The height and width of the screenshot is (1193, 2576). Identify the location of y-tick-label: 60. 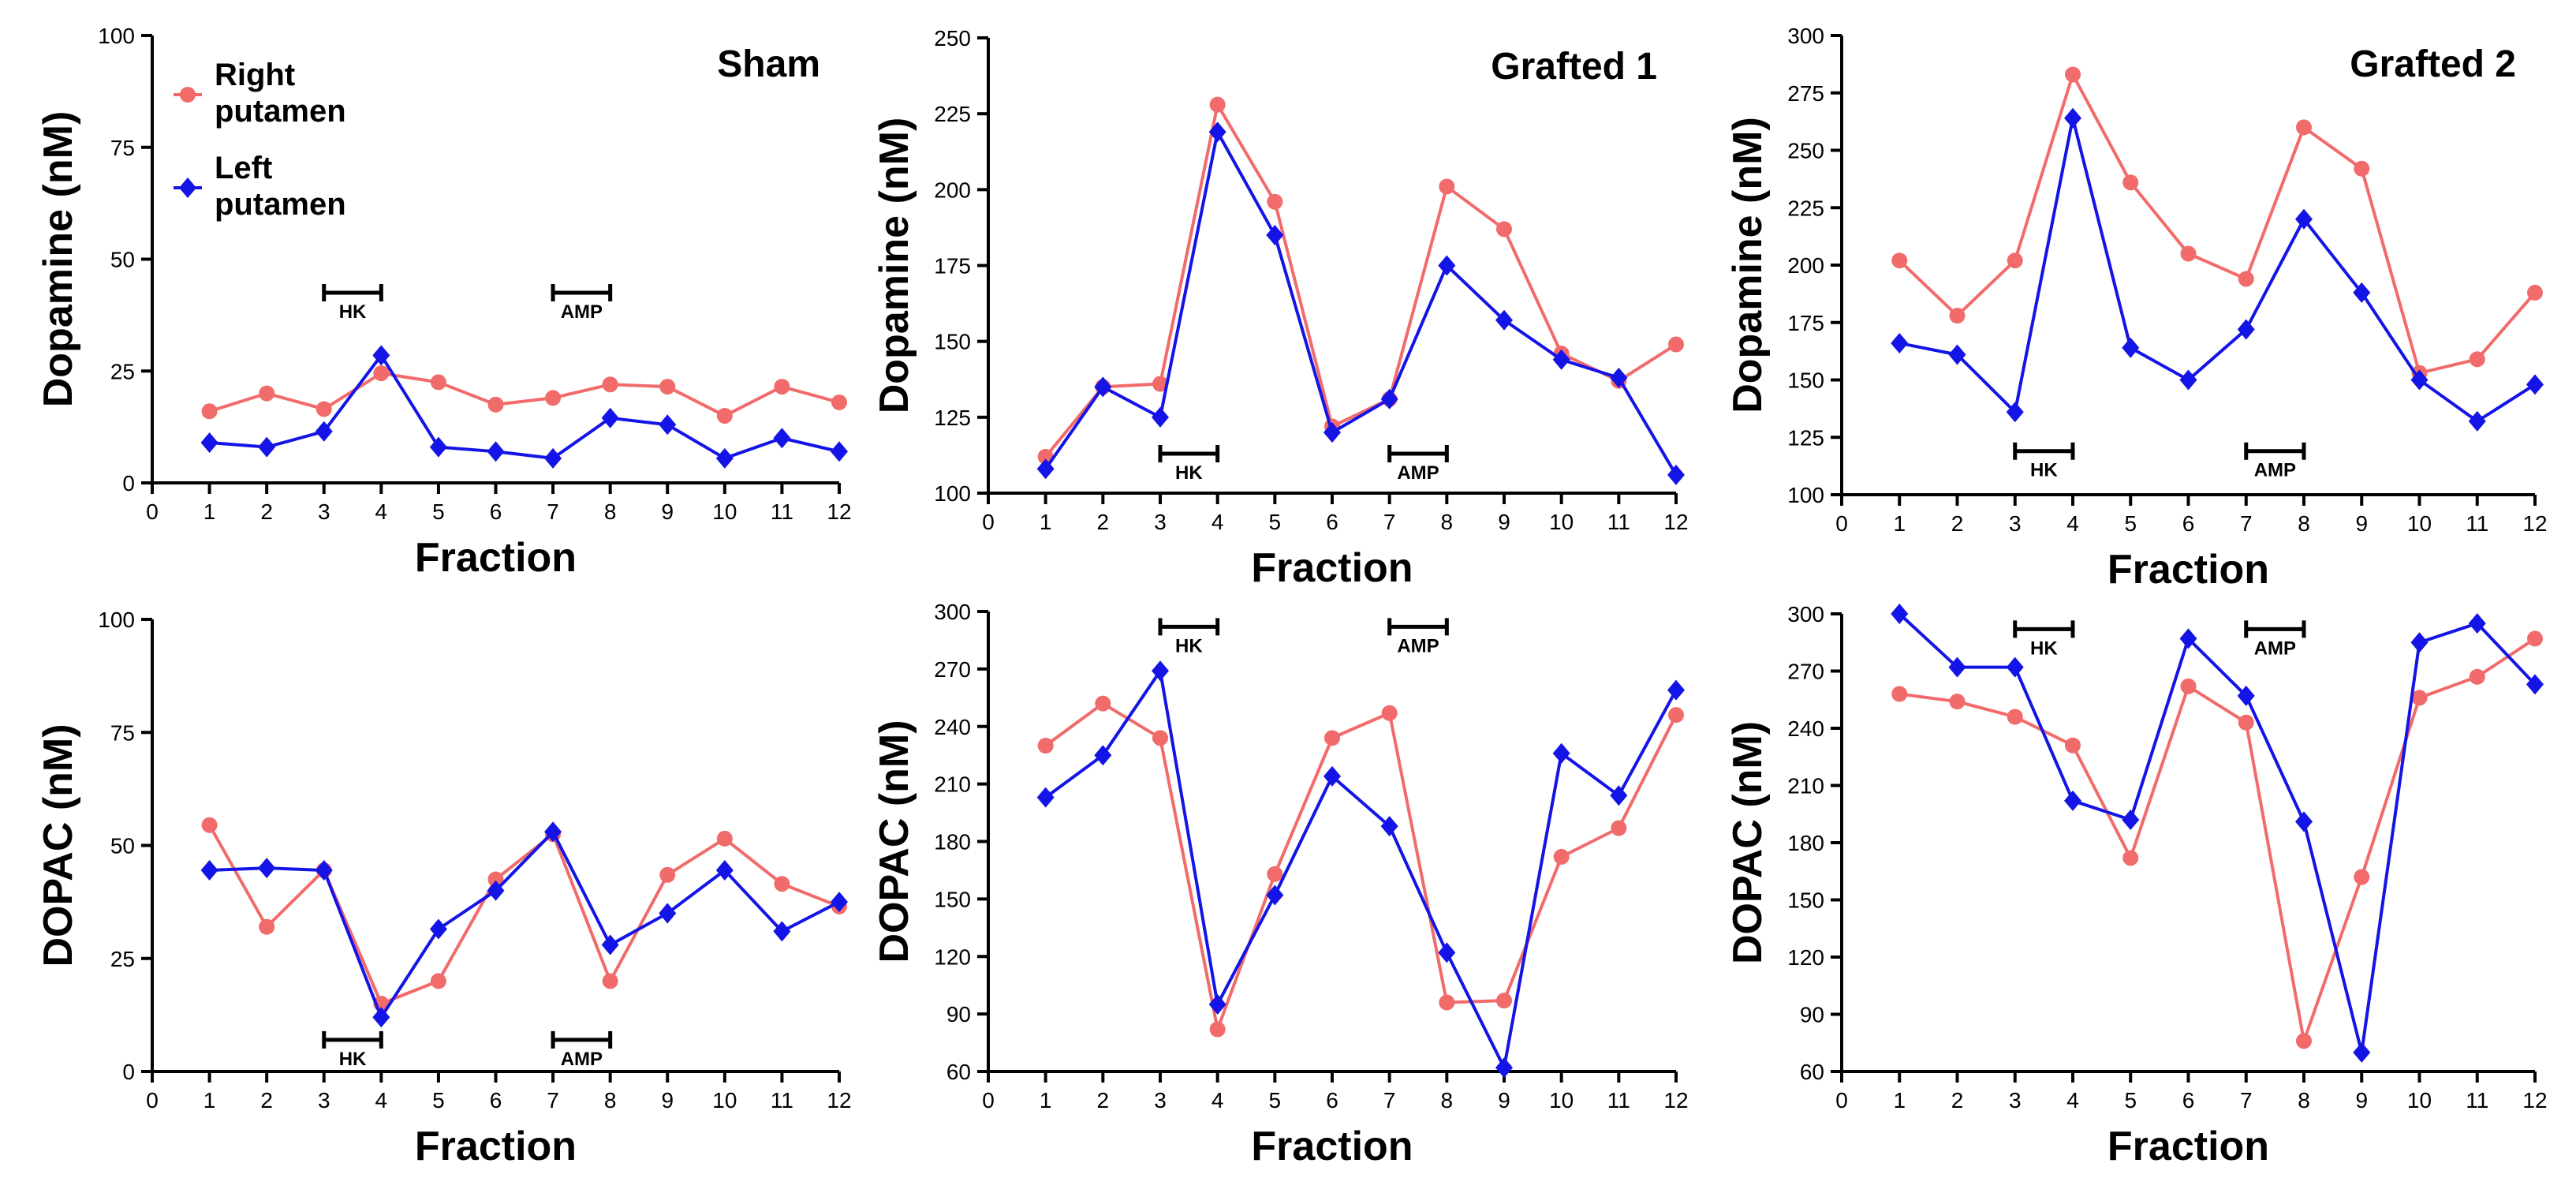
(958, 1072).